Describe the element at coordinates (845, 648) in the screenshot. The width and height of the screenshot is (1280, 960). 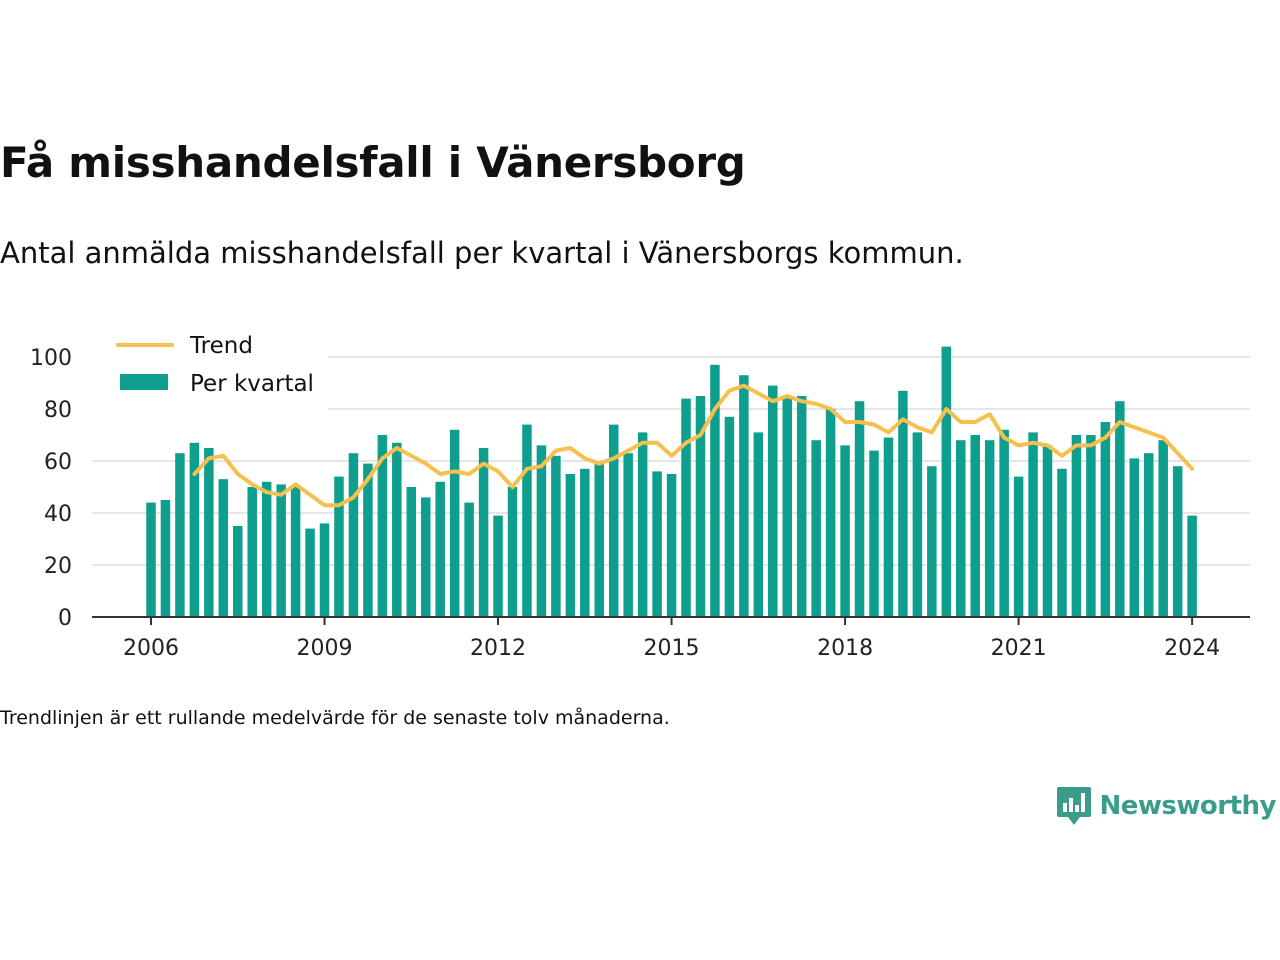
I see `x-tick-label: 2018` at that location.